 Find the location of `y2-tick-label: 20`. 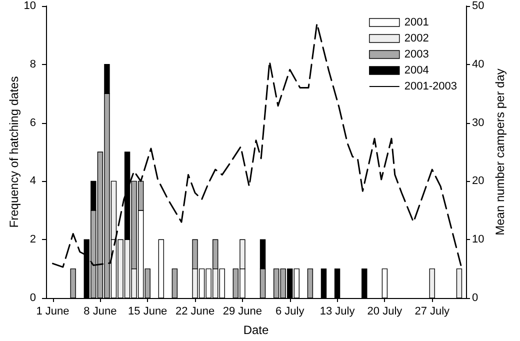

y2-tick-label: 20 is located at coordinates (478, 181).